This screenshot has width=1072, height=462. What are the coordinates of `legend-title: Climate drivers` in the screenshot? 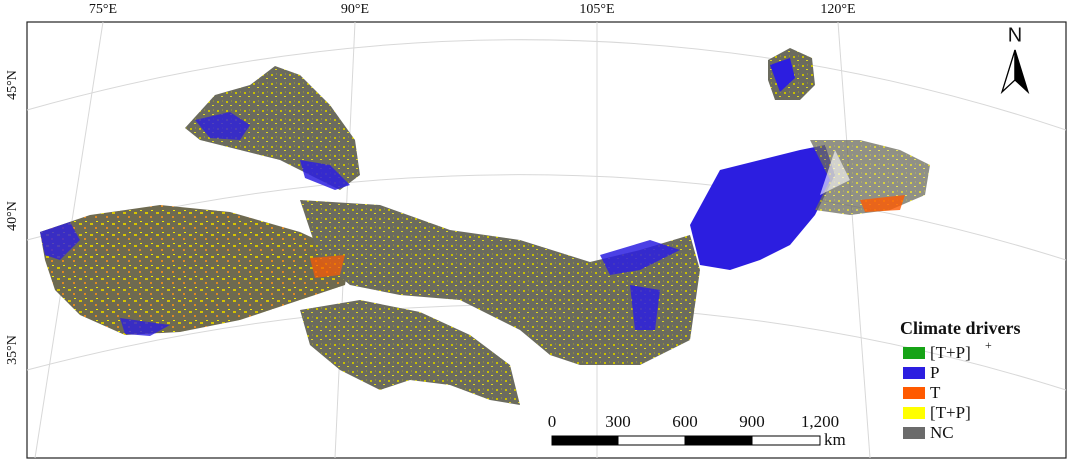 It's located at (960, 328).